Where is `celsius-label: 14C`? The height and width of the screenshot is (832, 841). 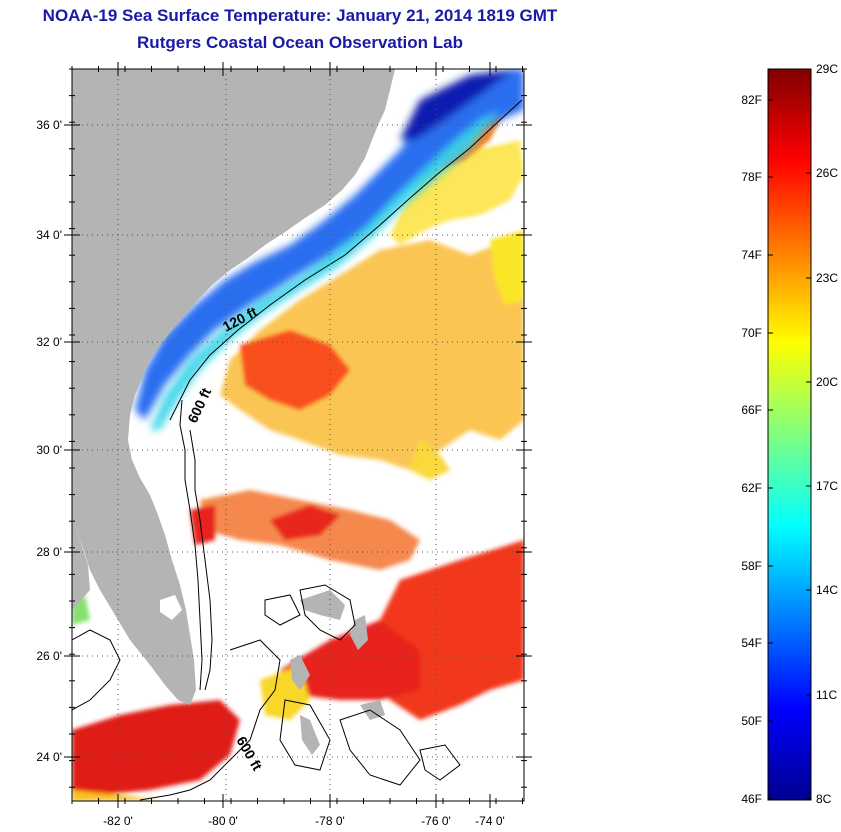 celsius-label: 14C is located at coordinates (827, 590).